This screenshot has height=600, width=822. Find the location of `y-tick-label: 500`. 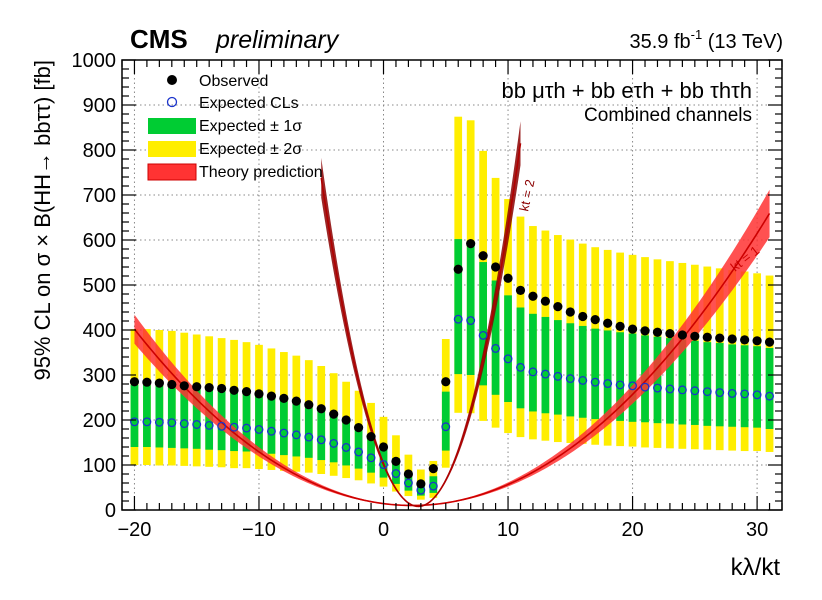

y-tick-label: 500 is located at coordinates (99, 286).